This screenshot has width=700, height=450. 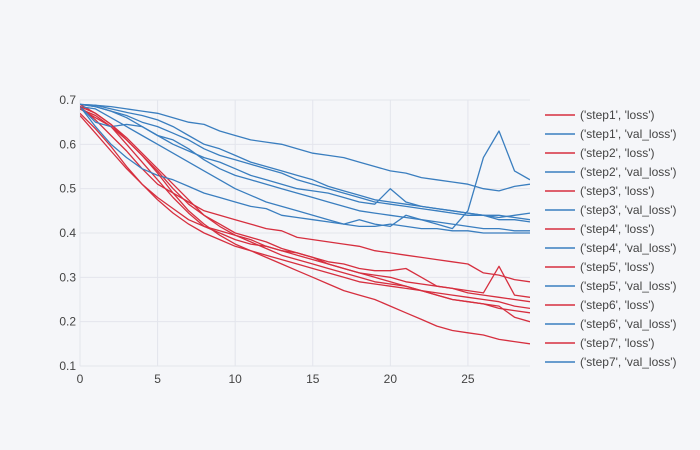 I want to click on y-tick-label: 0.1, so click(x=67, y=366).